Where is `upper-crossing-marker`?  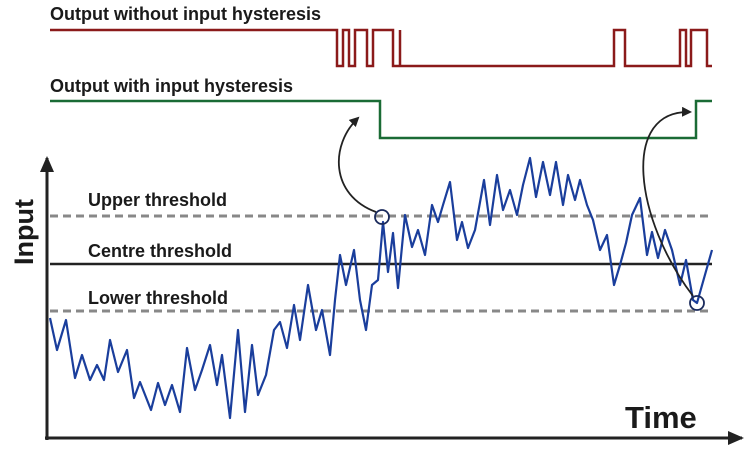 upper-crossing-marker is located at coordinates (382, 217).